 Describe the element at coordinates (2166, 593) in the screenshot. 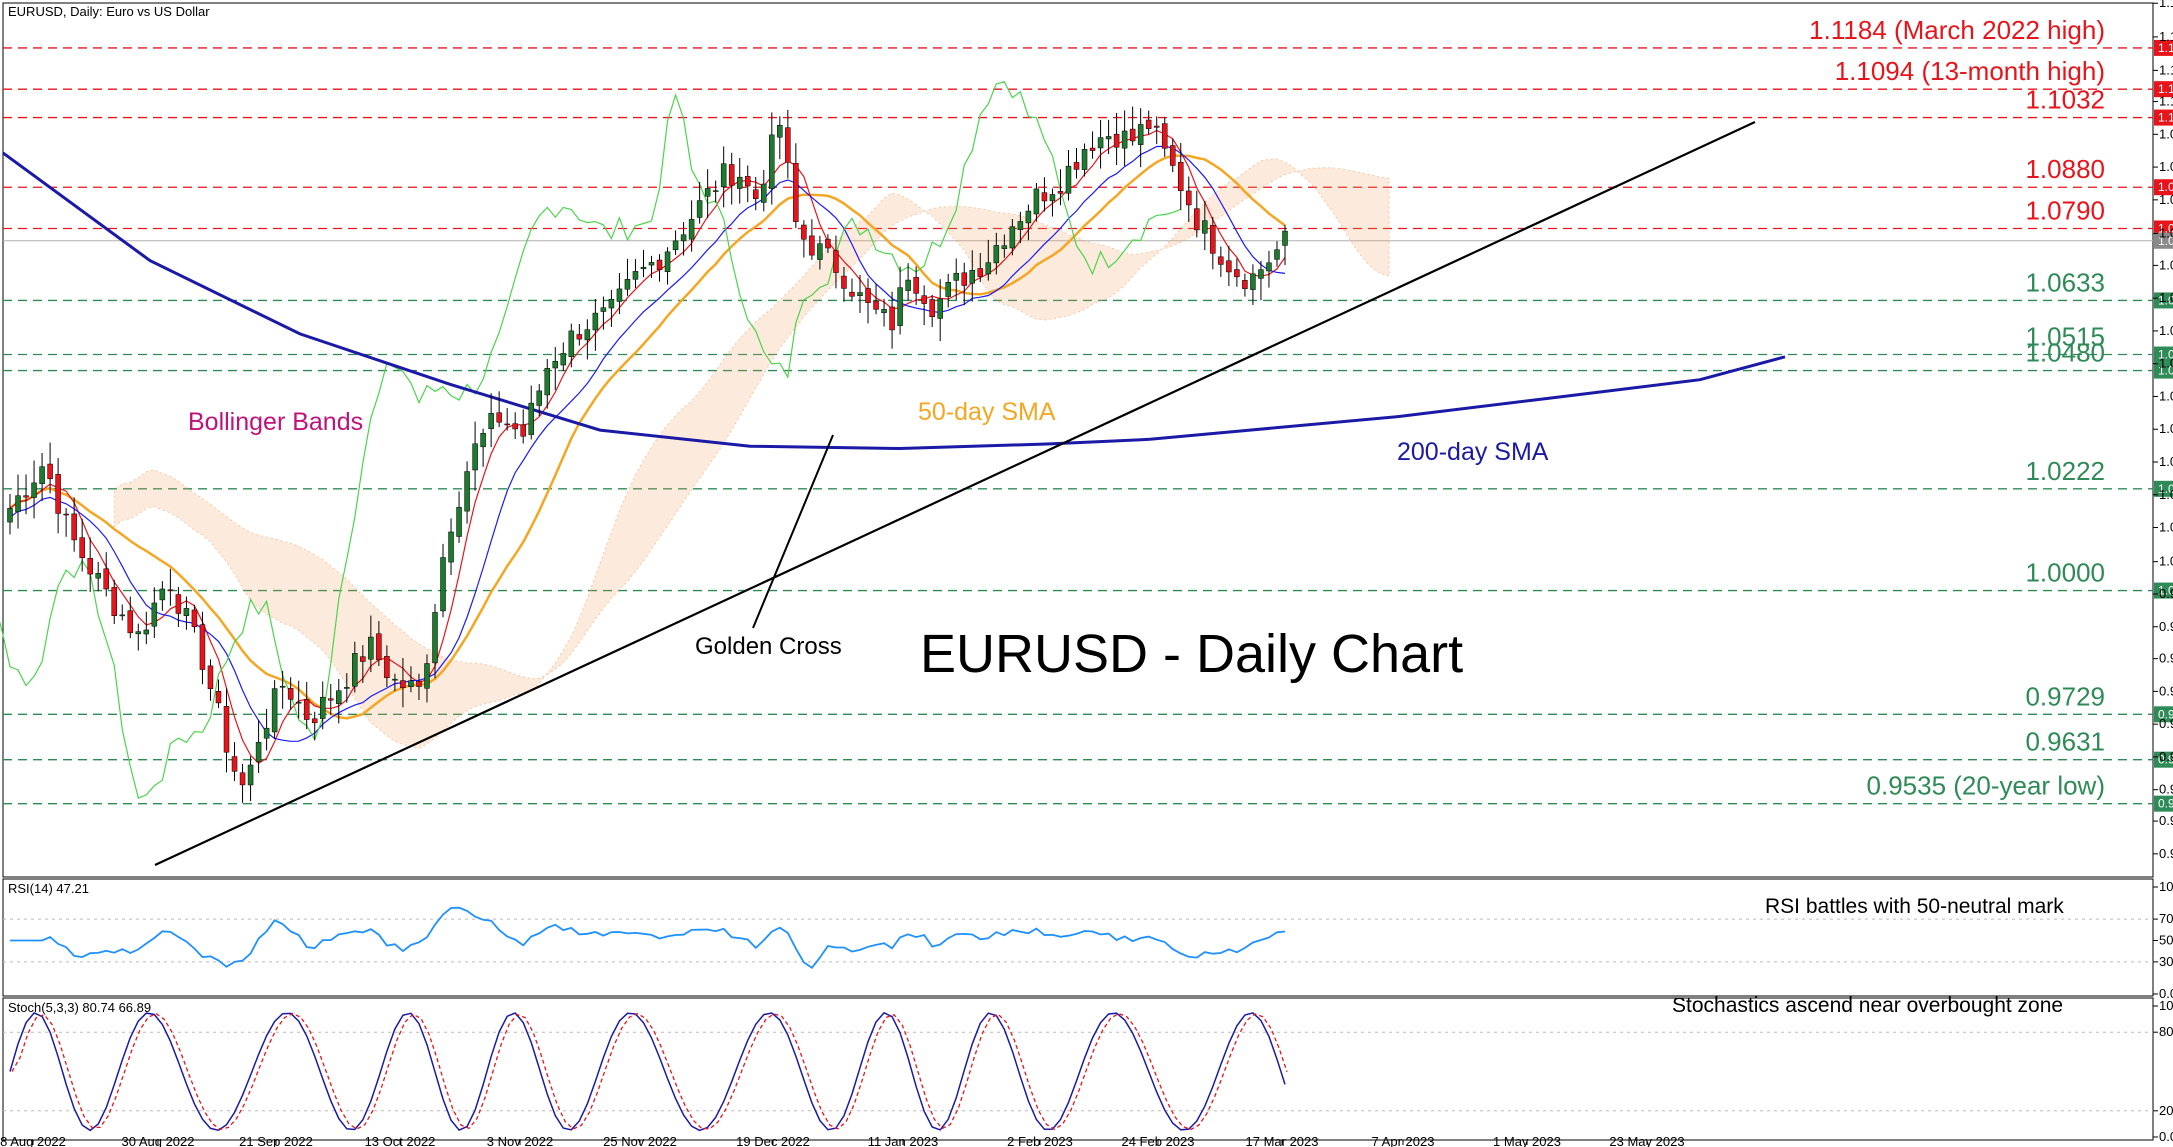

I see `y-tick-label: 0.99925` at that location.